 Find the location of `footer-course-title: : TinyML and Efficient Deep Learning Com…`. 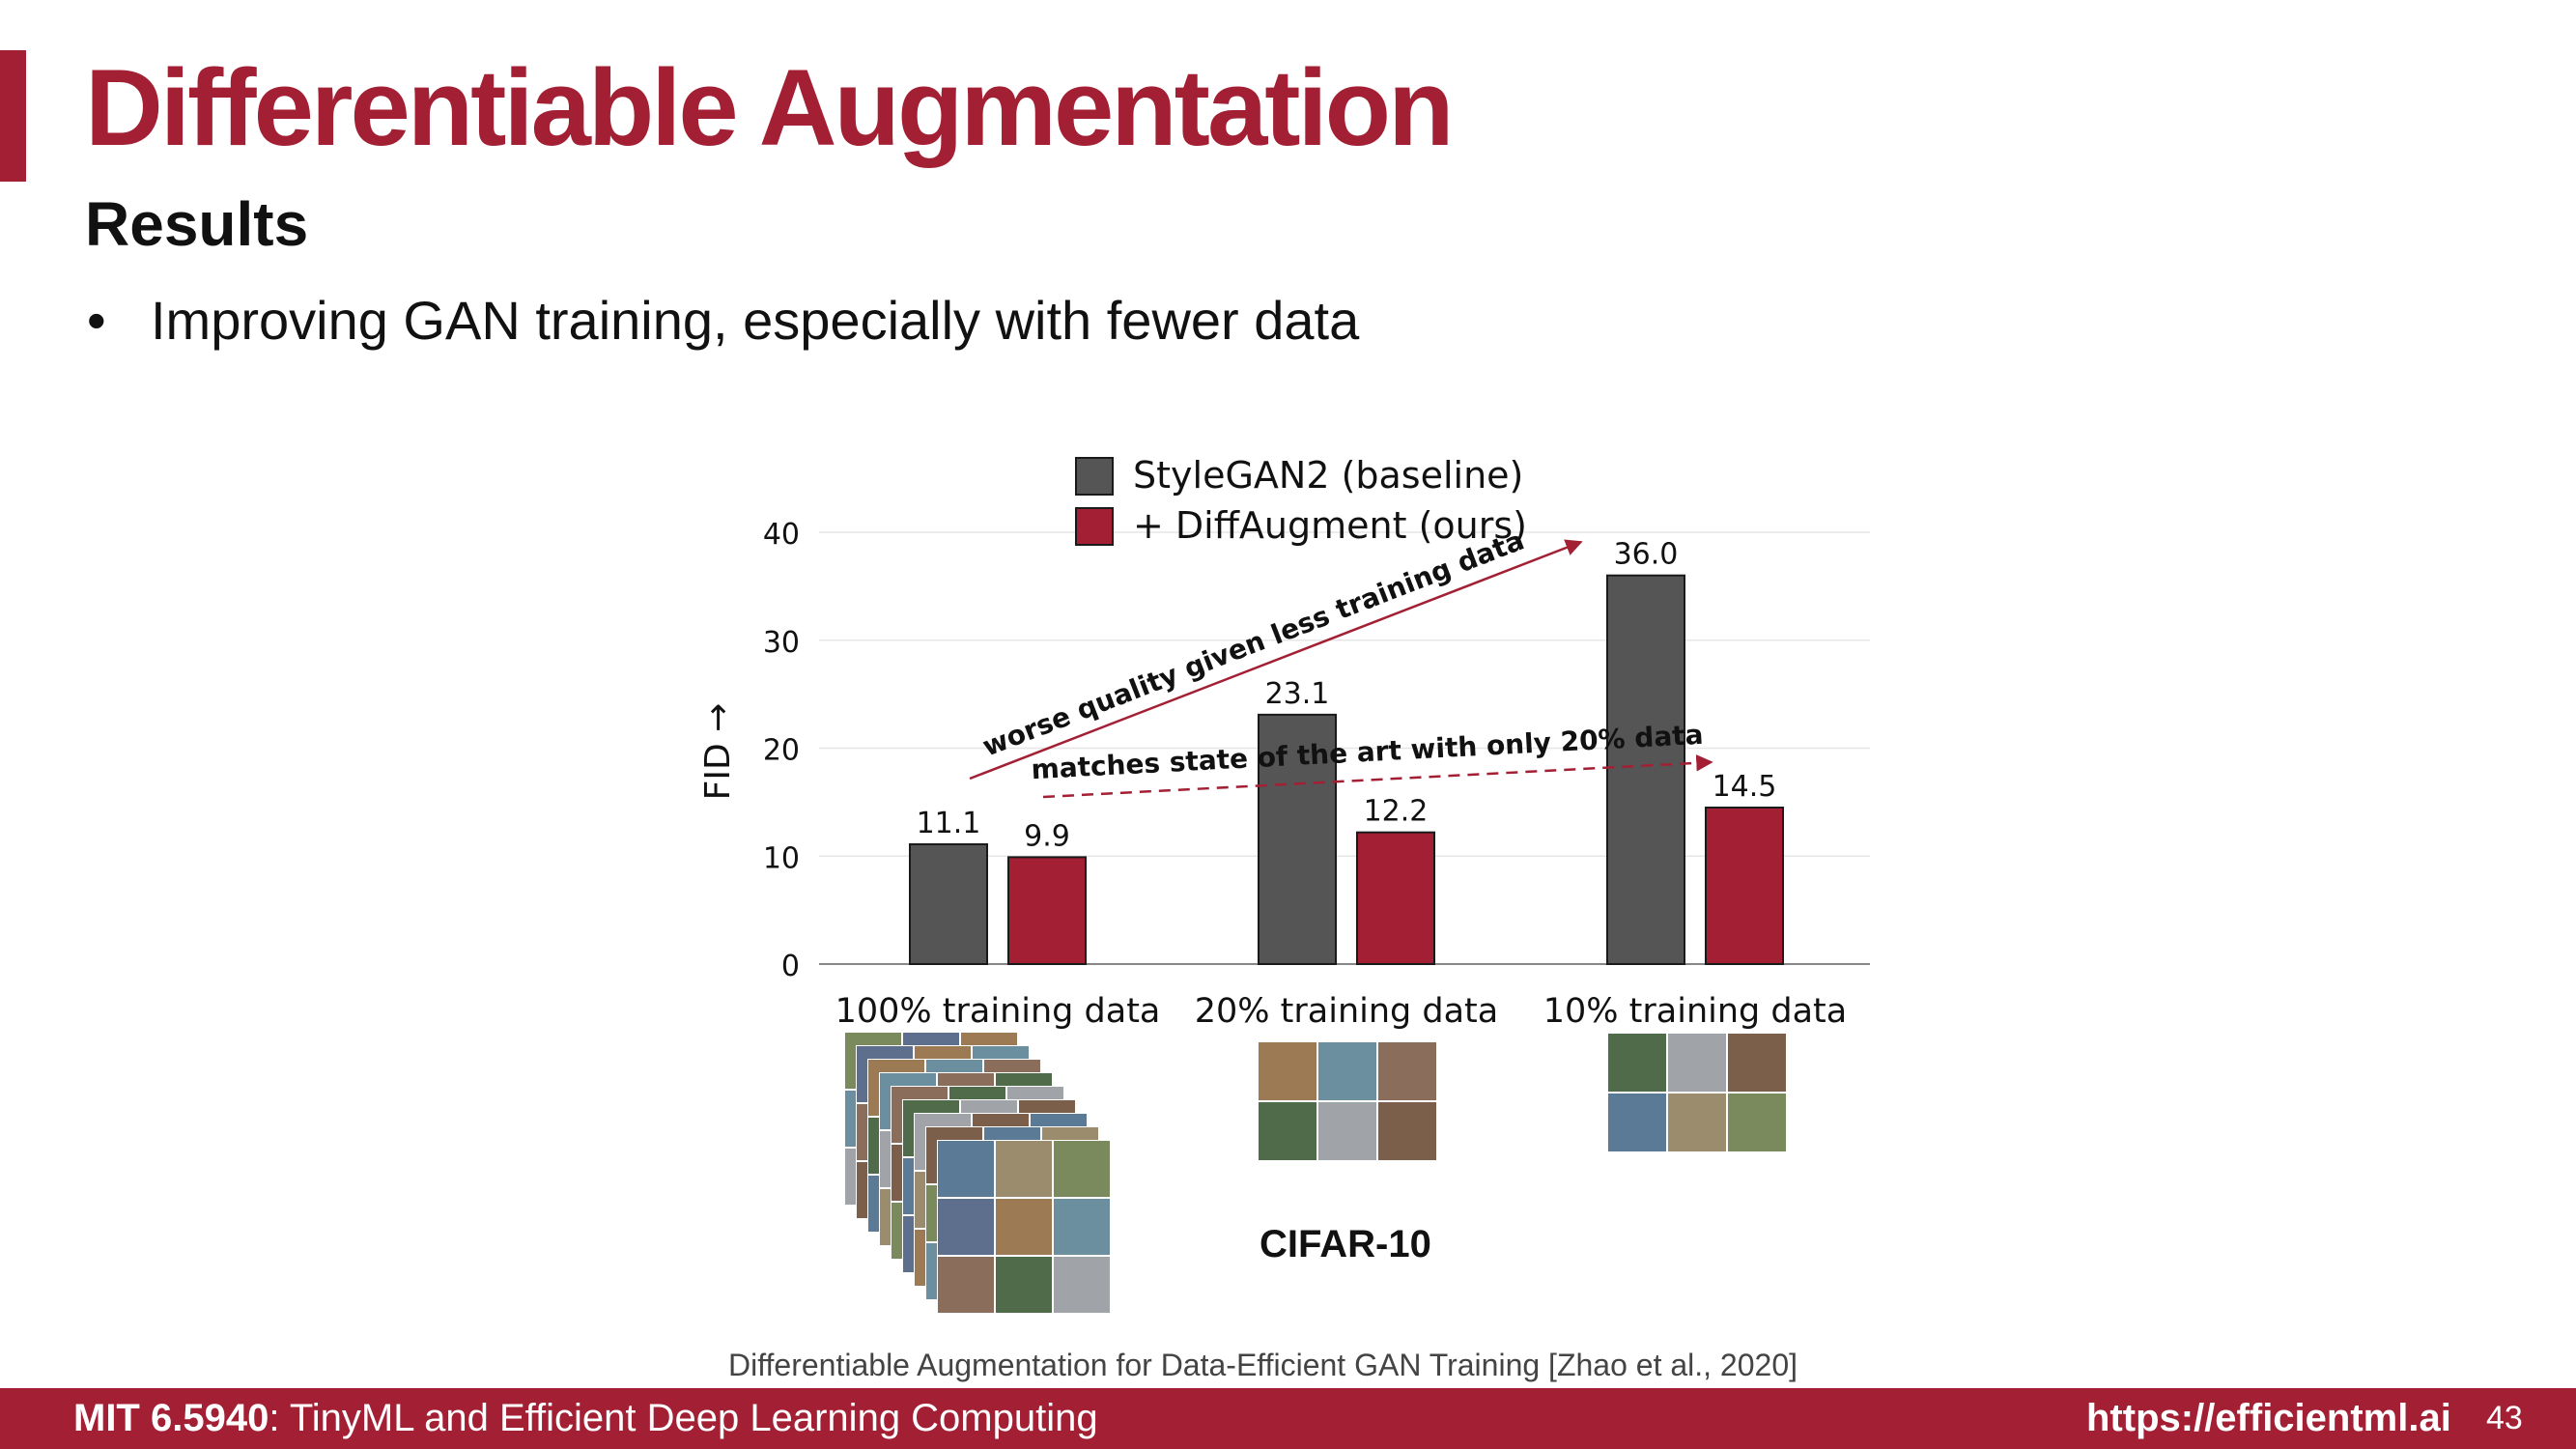

footer-course-title: : TinyML and Efficient Deep Learning Com… is located at coordinates (683, 1418).